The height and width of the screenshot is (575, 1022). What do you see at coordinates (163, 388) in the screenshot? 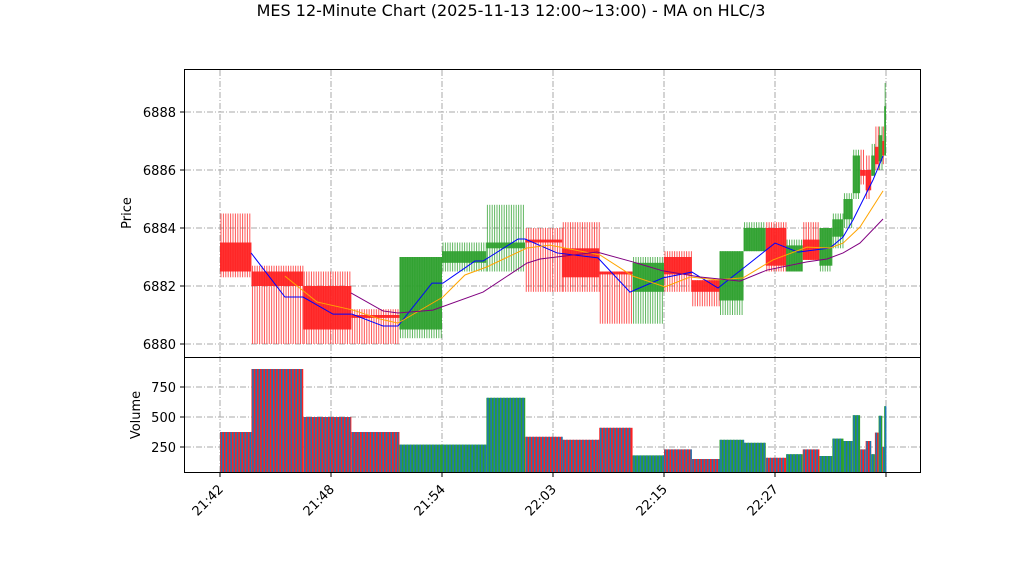
I see `volume-tick-label: 750` at bounding box center [163, 388].